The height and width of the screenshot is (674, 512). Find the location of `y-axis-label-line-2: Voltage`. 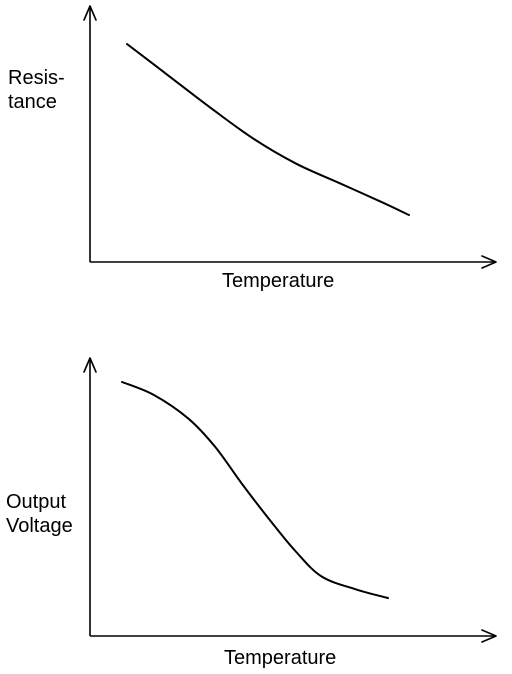

y-axis-label-line-2: Voltage is located at coordinates (39, 526).